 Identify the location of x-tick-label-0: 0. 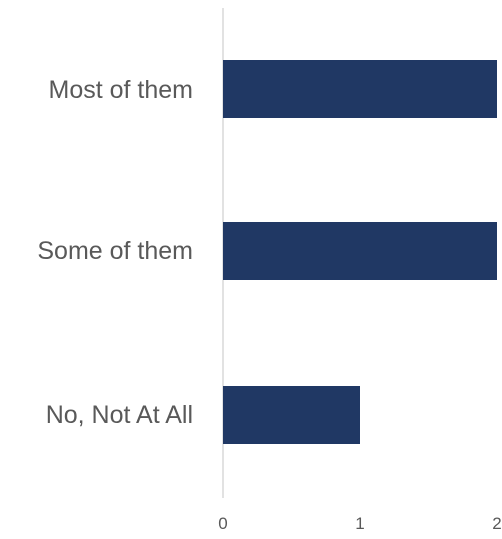
(222, 523).